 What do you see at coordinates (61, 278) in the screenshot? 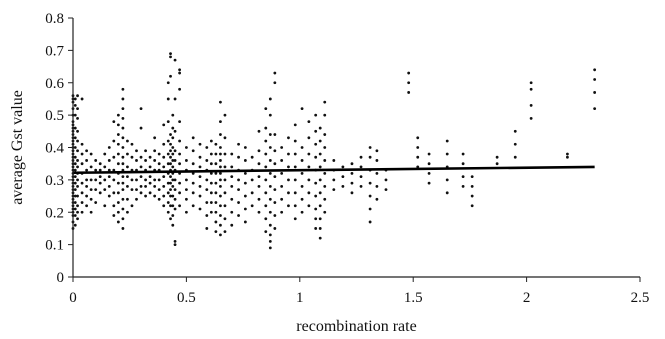
I see `y-tick-label: 0` at bounding box center [61, 278].